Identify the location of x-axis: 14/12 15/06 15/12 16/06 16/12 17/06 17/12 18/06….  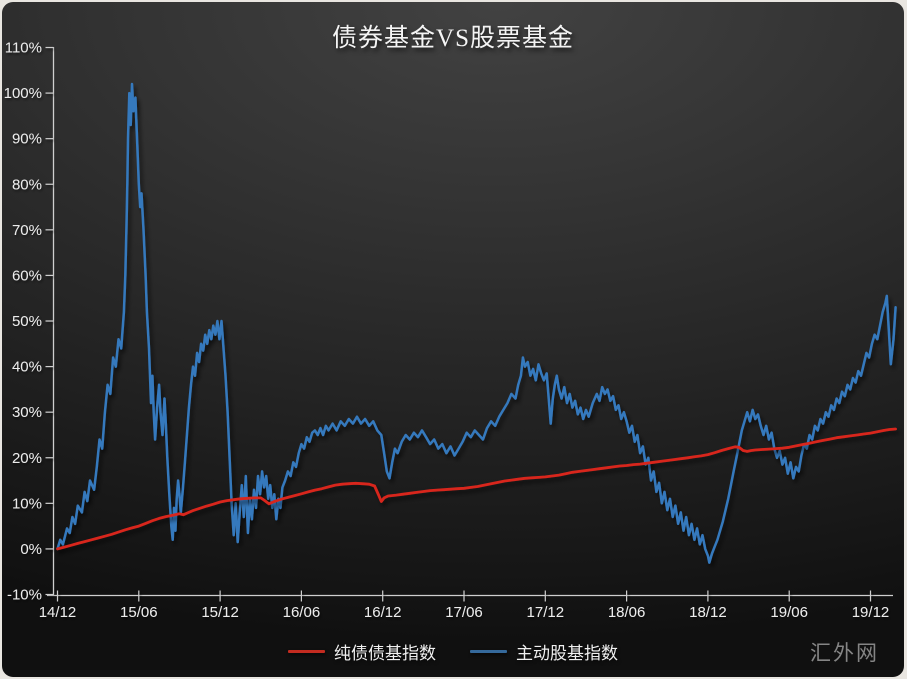
(464, 605).